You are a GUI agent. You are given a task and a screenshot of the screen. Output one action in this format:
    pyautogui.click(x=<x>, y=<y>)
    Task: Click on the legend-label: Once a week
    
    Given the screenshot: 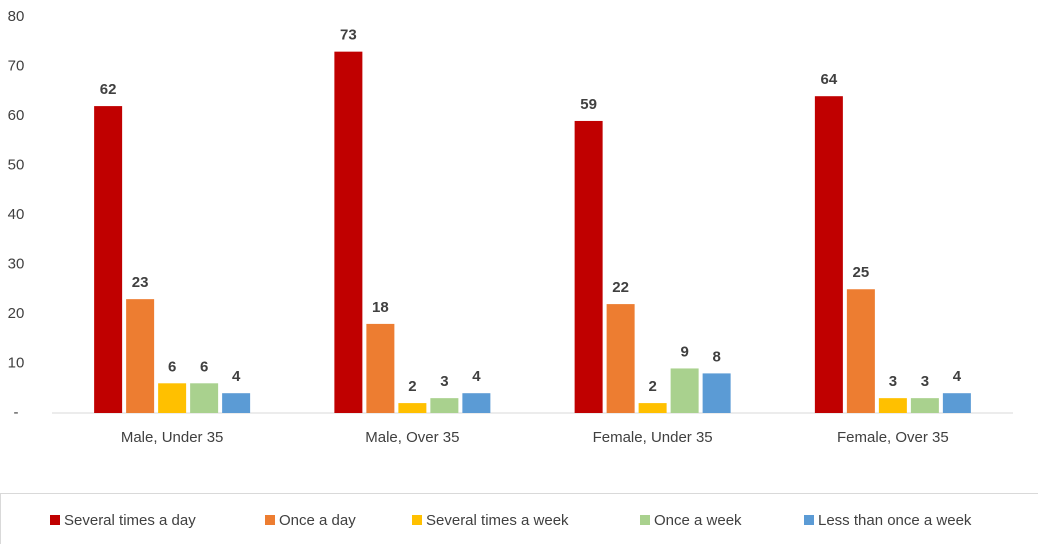 What is the action you would take?
    pyautogui.click(x=698, y=520)
    